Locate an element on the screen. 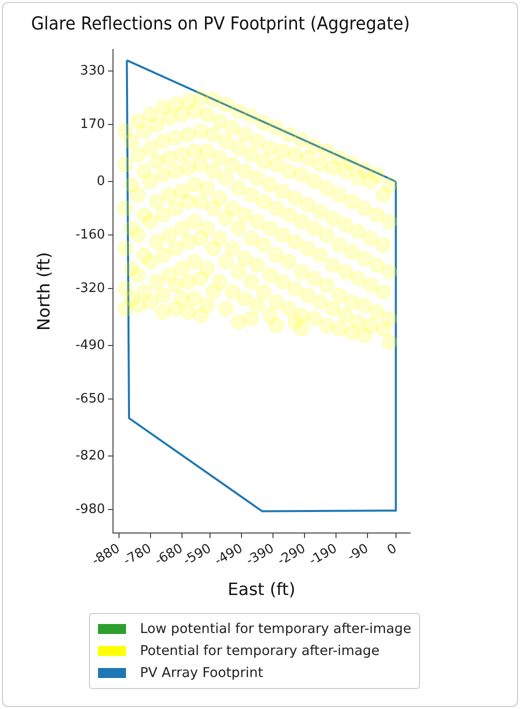  y-tick-label: -820 is located at coordinates (90, 456).